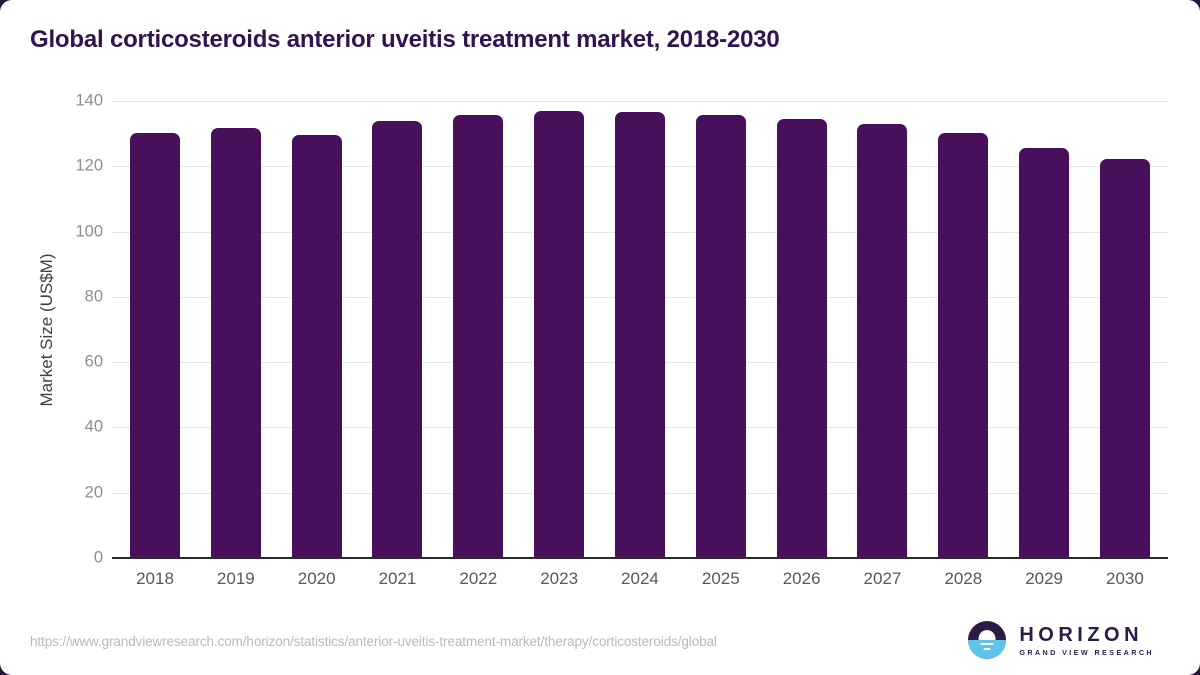 The height and width of the screenshot is (675, 1200). What do you see at coordinates (1081, 634) in the screenshot?
I see `logo-brand: HORIZON` at bounding box center [1081, 634].